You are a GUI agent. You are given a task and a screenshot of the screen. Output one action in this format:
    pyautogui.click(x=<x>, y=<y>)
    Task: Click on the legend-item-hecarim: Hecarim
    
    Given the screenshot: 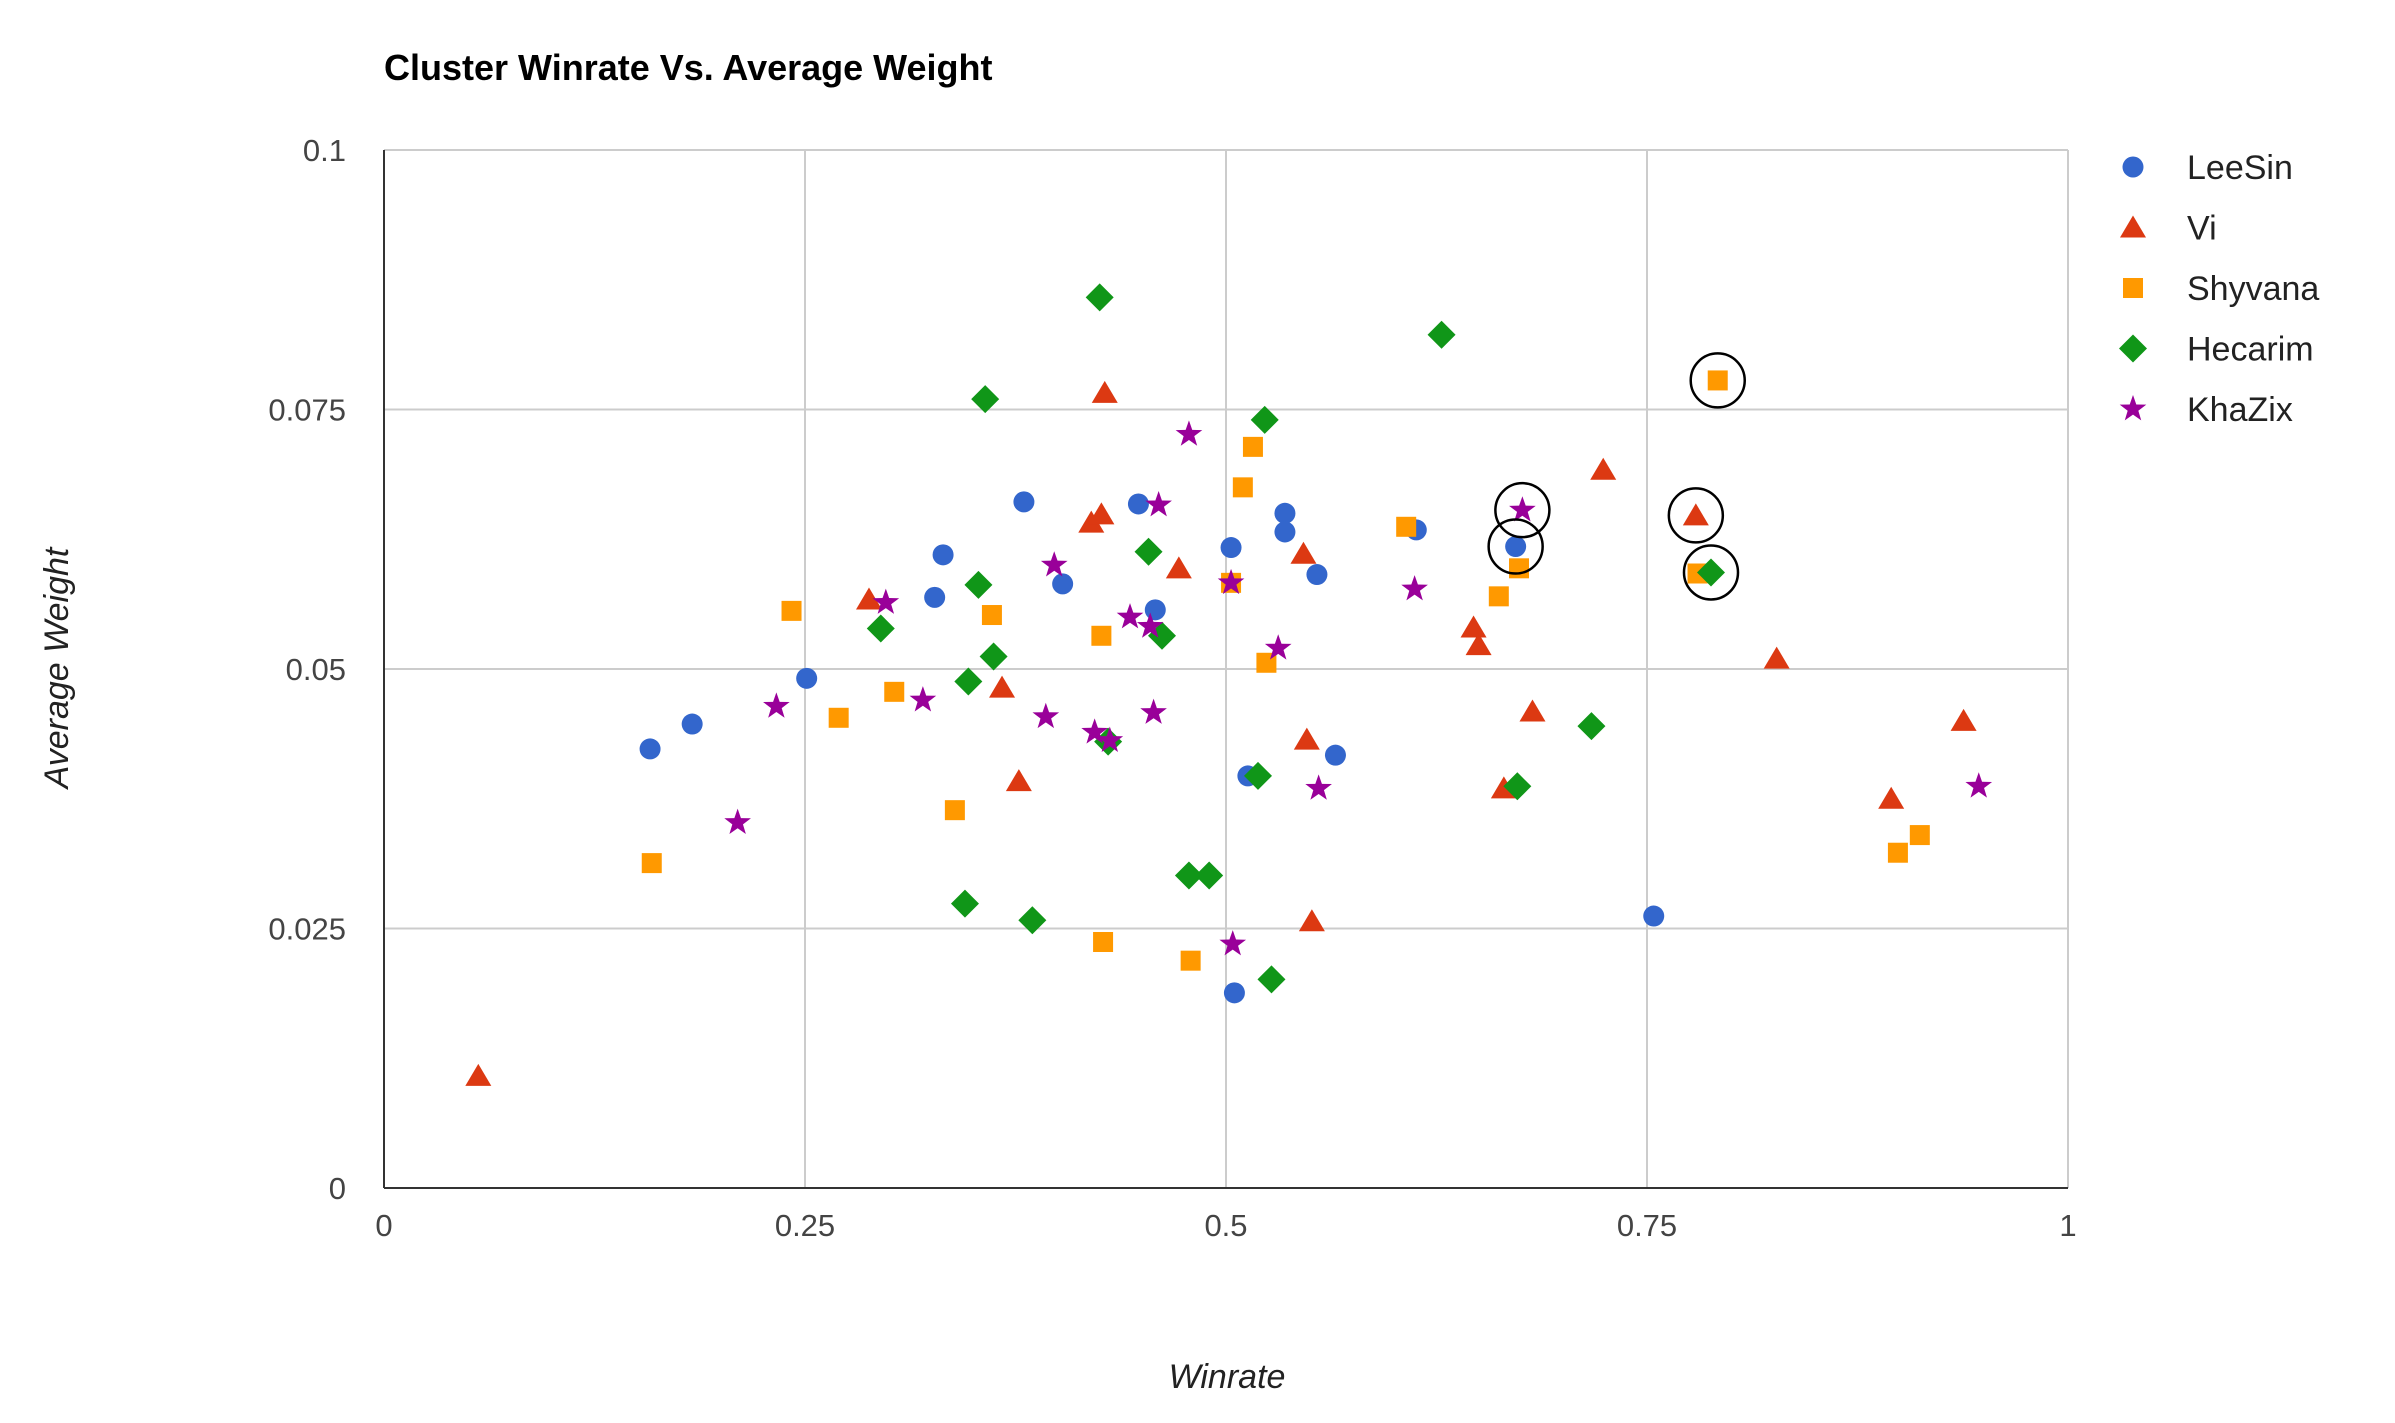 What is the action you would take?
    pyautogui.click(x=2216, y=350)
    